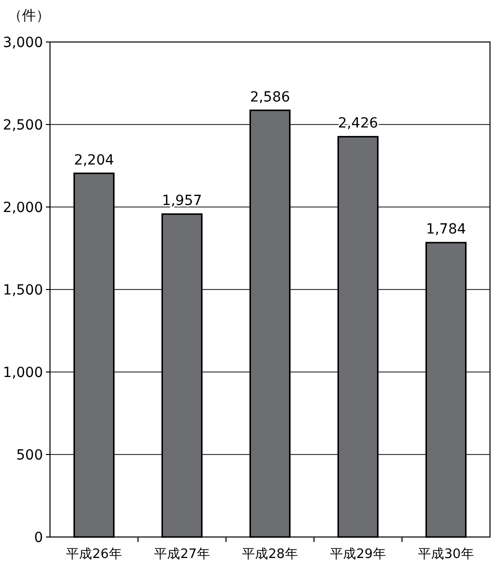 The image size is (500, 565). I want to click on x-tick-label: 平成26年, so click(94, 554).